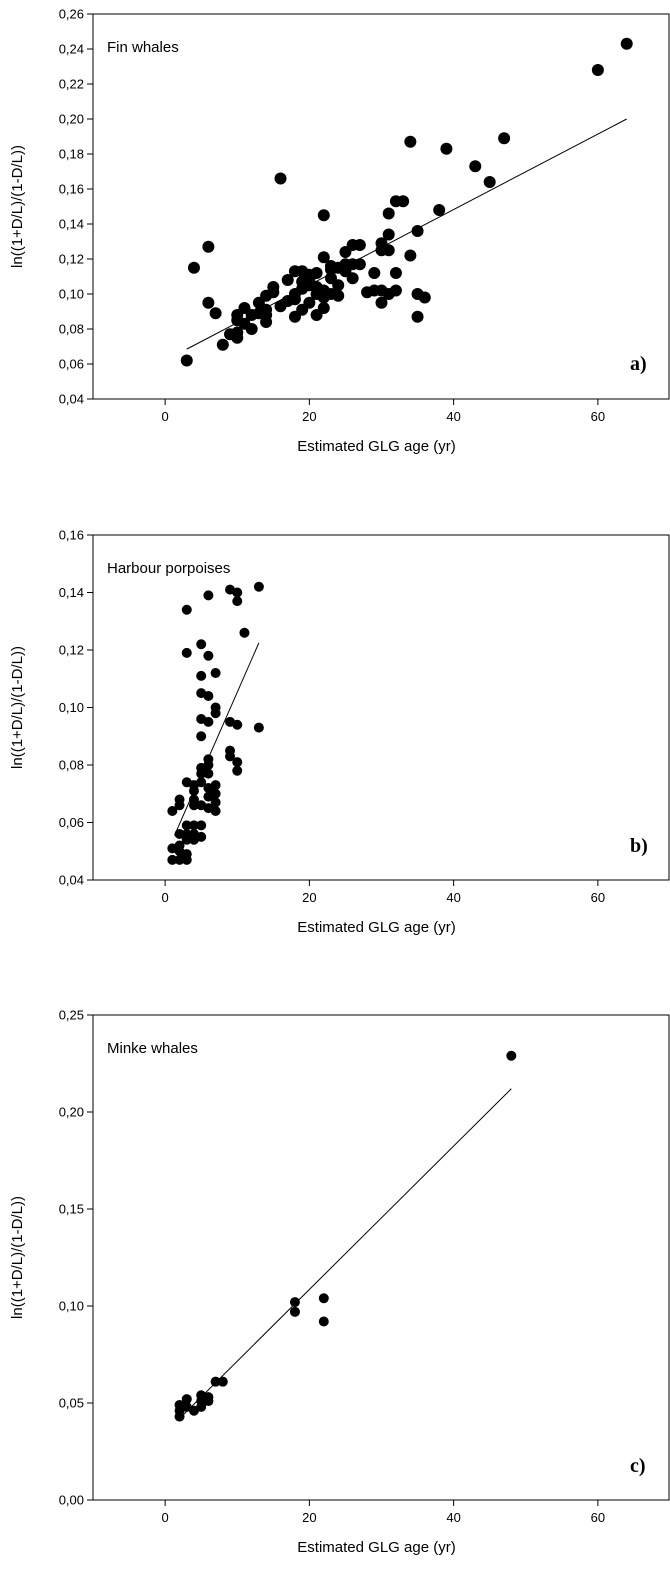  What do you see at coordinates (71, 1015) in the screenshot?
I see `y-tick-label: 0,25` at bounding box center [71, 1015].